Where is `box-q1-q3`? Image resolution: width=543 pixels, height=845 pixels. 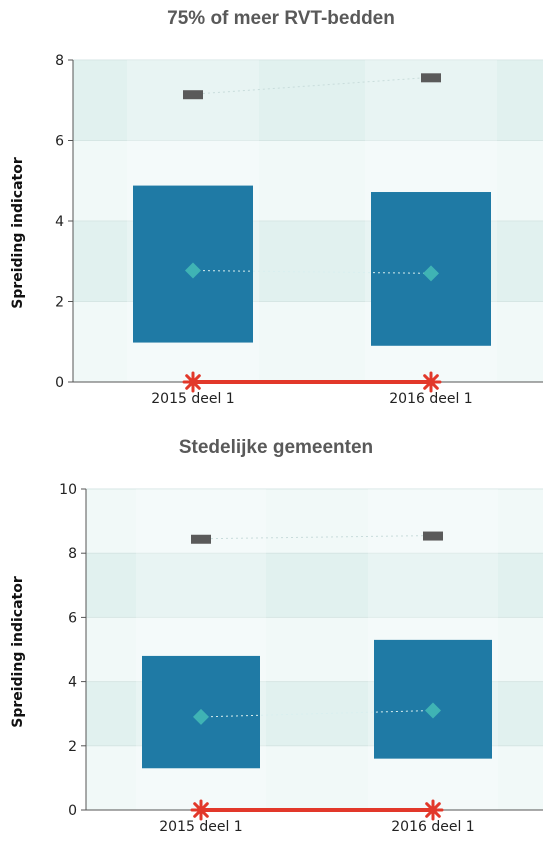 box-q1-q3 is located at coordinates (433, 699).